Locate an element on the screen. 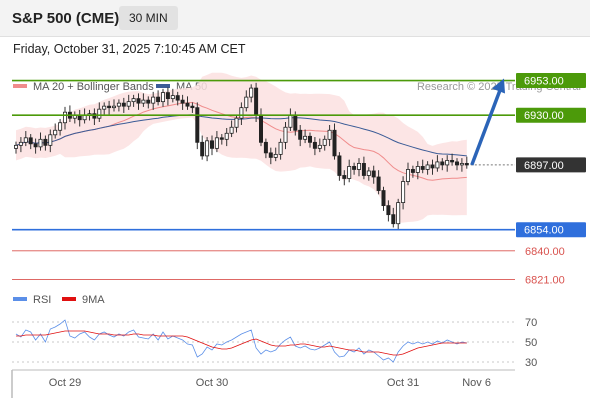 This screenshot has height=400, width=590. indicator-tick-label: 70 is located at coordinates (531, 323).